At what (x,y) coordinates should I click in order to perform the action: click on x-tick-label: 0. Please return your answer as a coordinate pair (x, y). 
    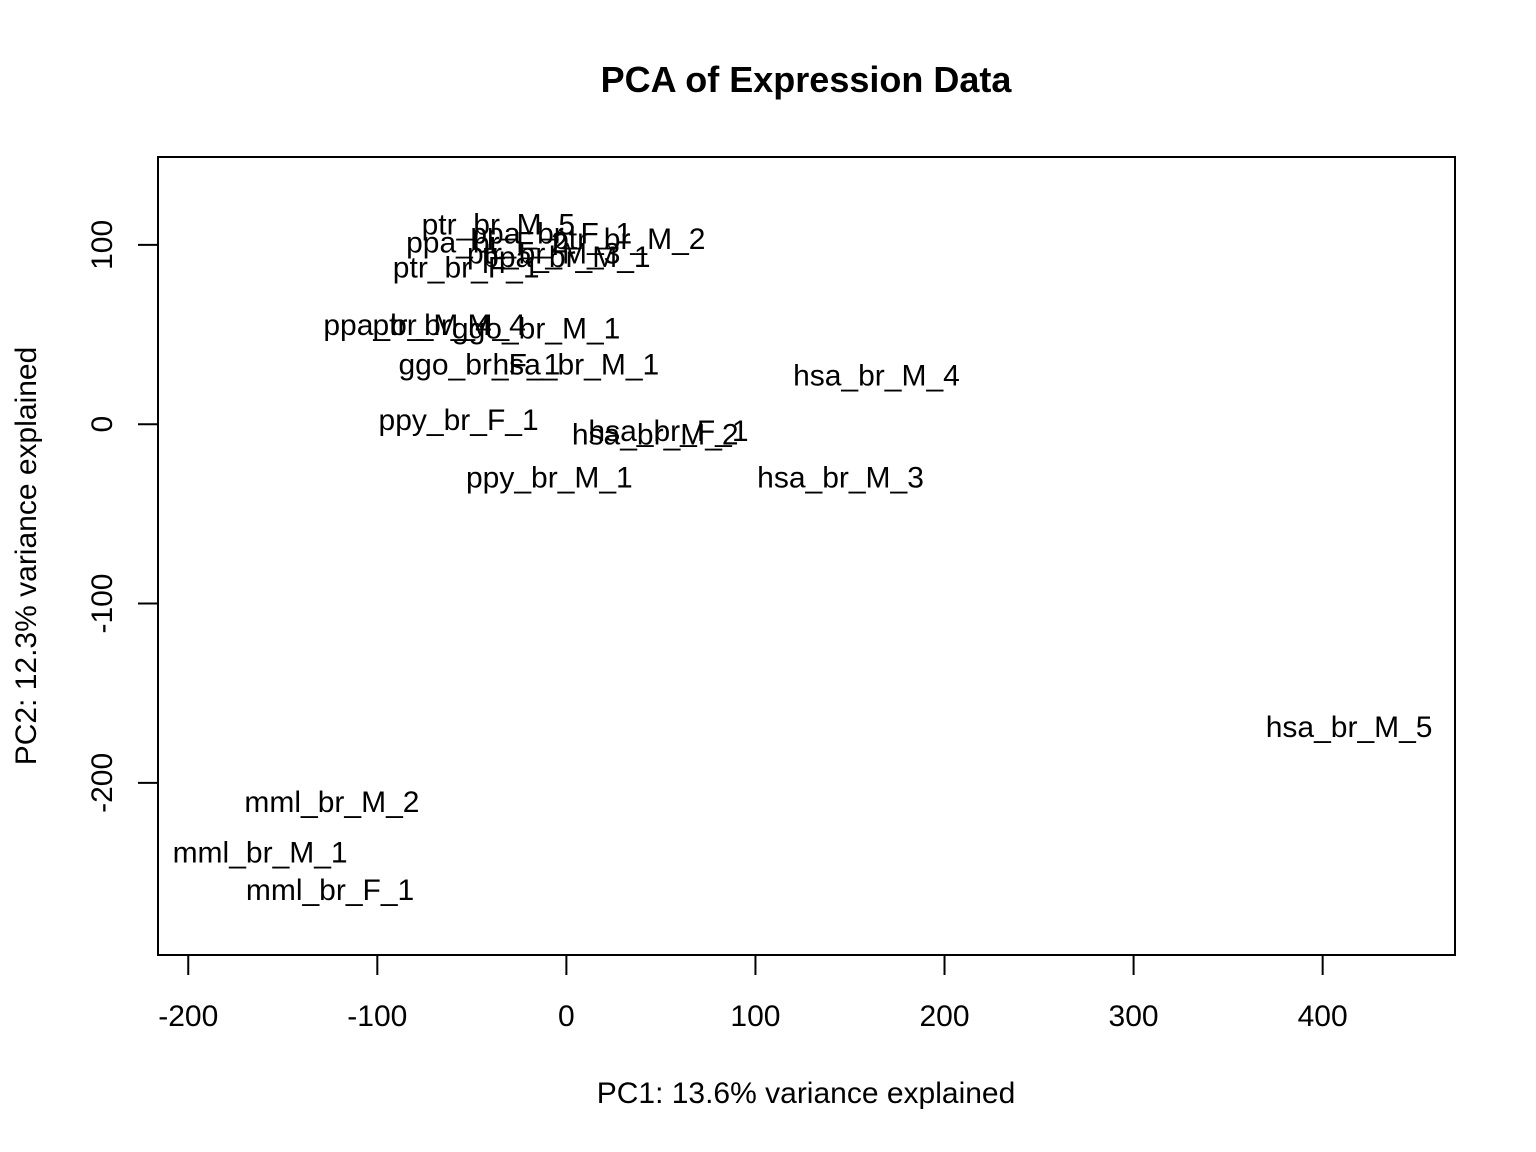
    Looking at the image, I should click on (566, 1016).